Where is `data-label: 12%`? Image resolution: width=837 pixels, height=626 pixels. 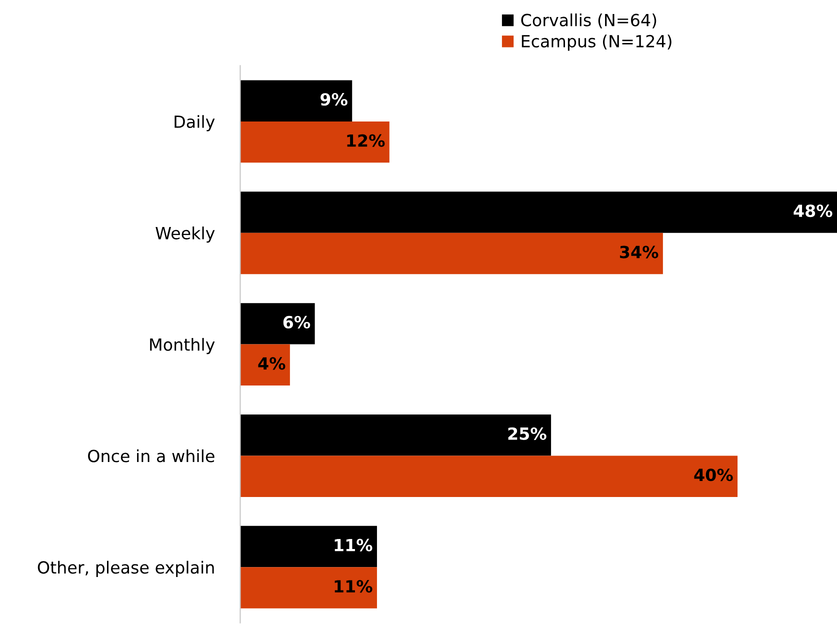 data-label: 12% is located at coordinates (366, 140).